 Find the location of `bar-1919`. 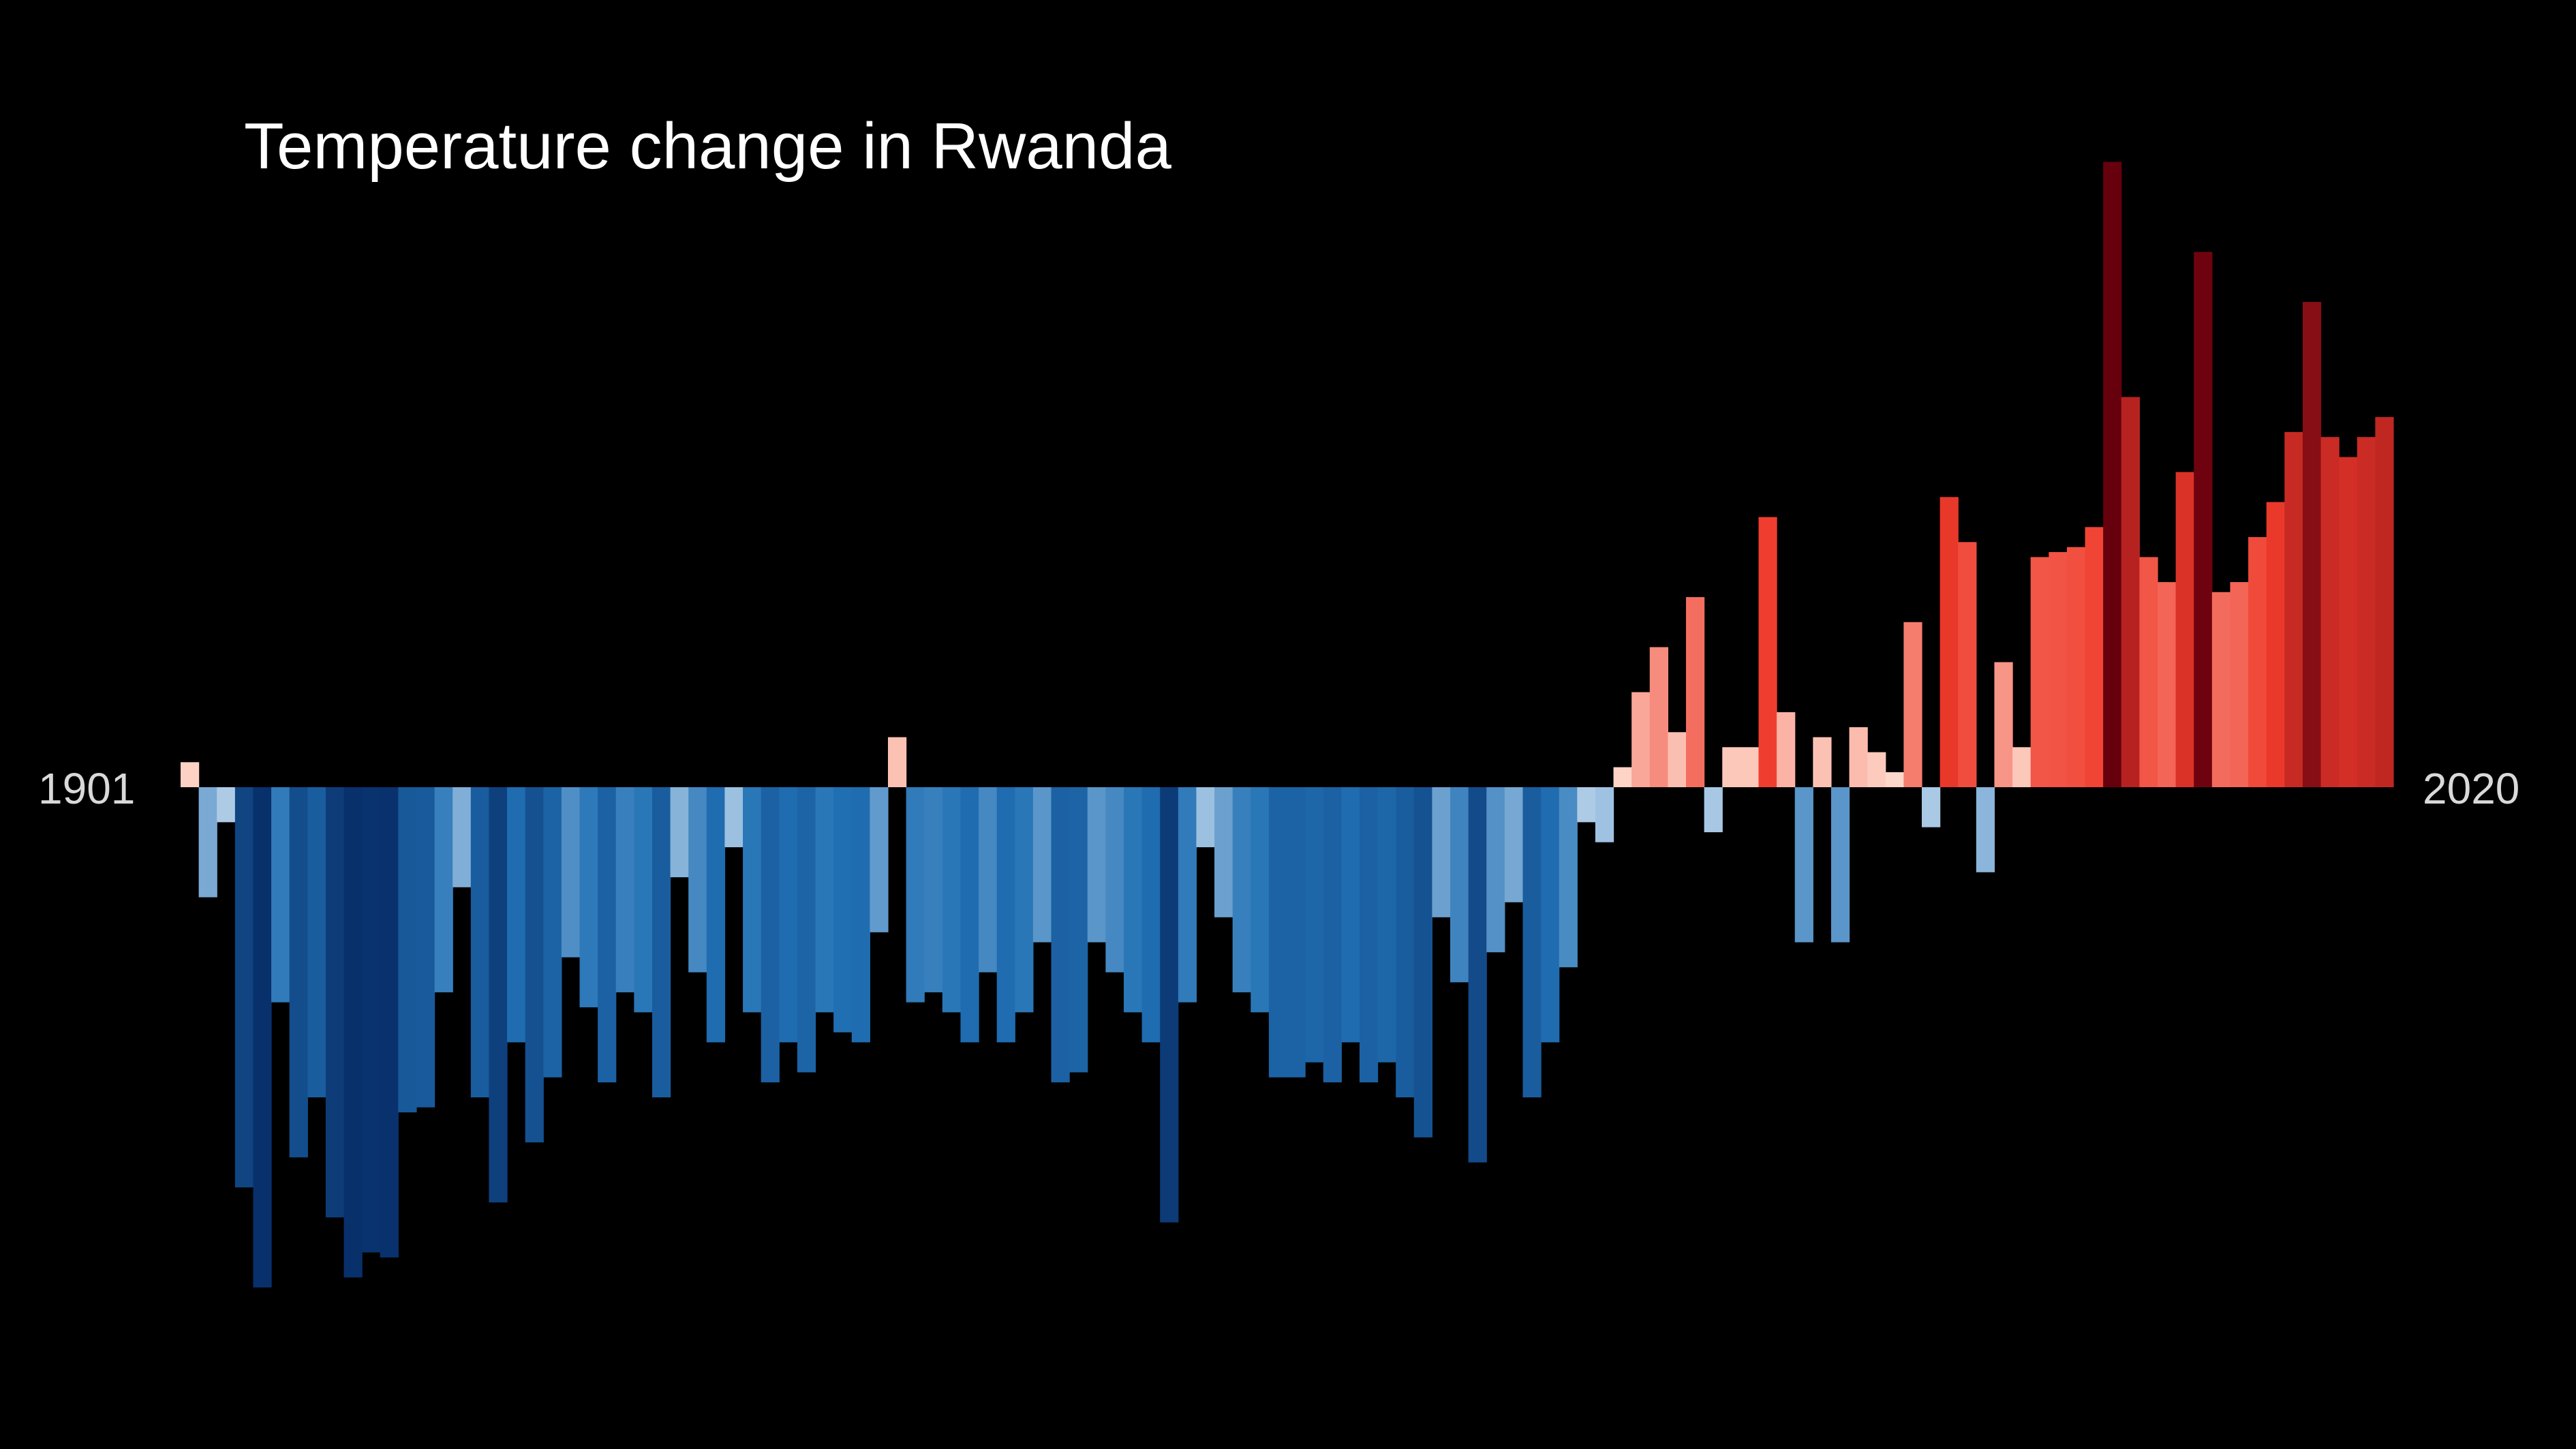

bar-1919 is located at coordinates (516, 915).